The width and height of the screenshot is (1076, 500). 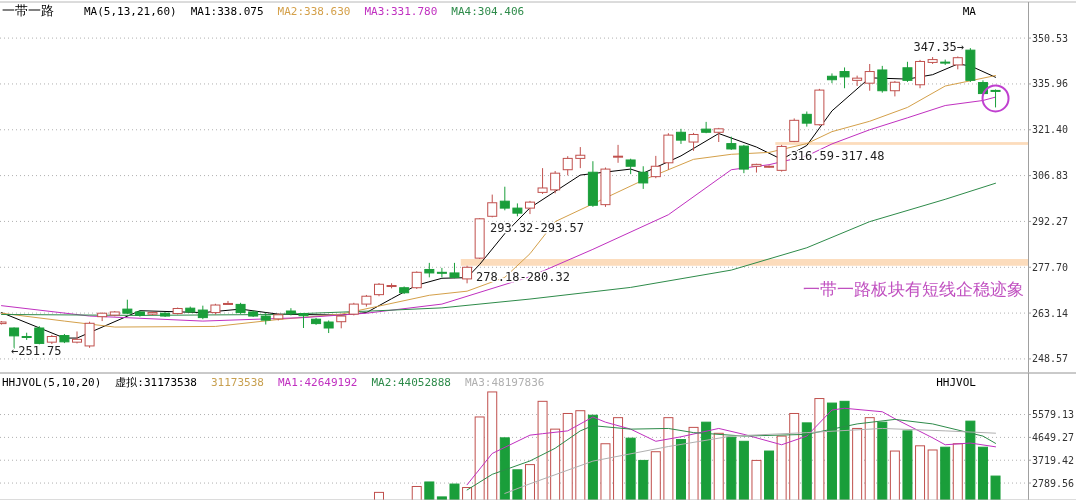 I want to click on y-tick-label: 5579.13, so click(x=1053, y=415).